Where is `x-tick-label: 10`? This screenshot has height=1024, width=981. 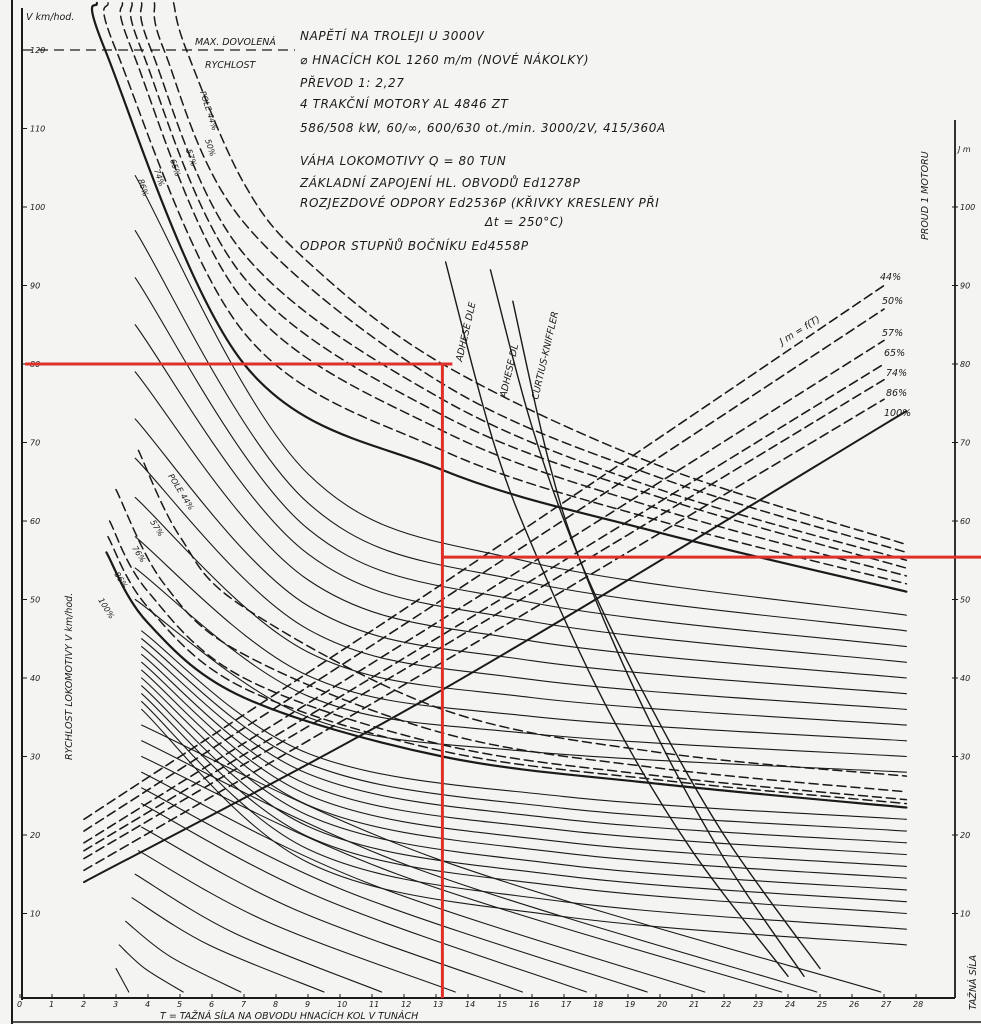 x-tick-label: 10 is located at coordinates (342, 1004).